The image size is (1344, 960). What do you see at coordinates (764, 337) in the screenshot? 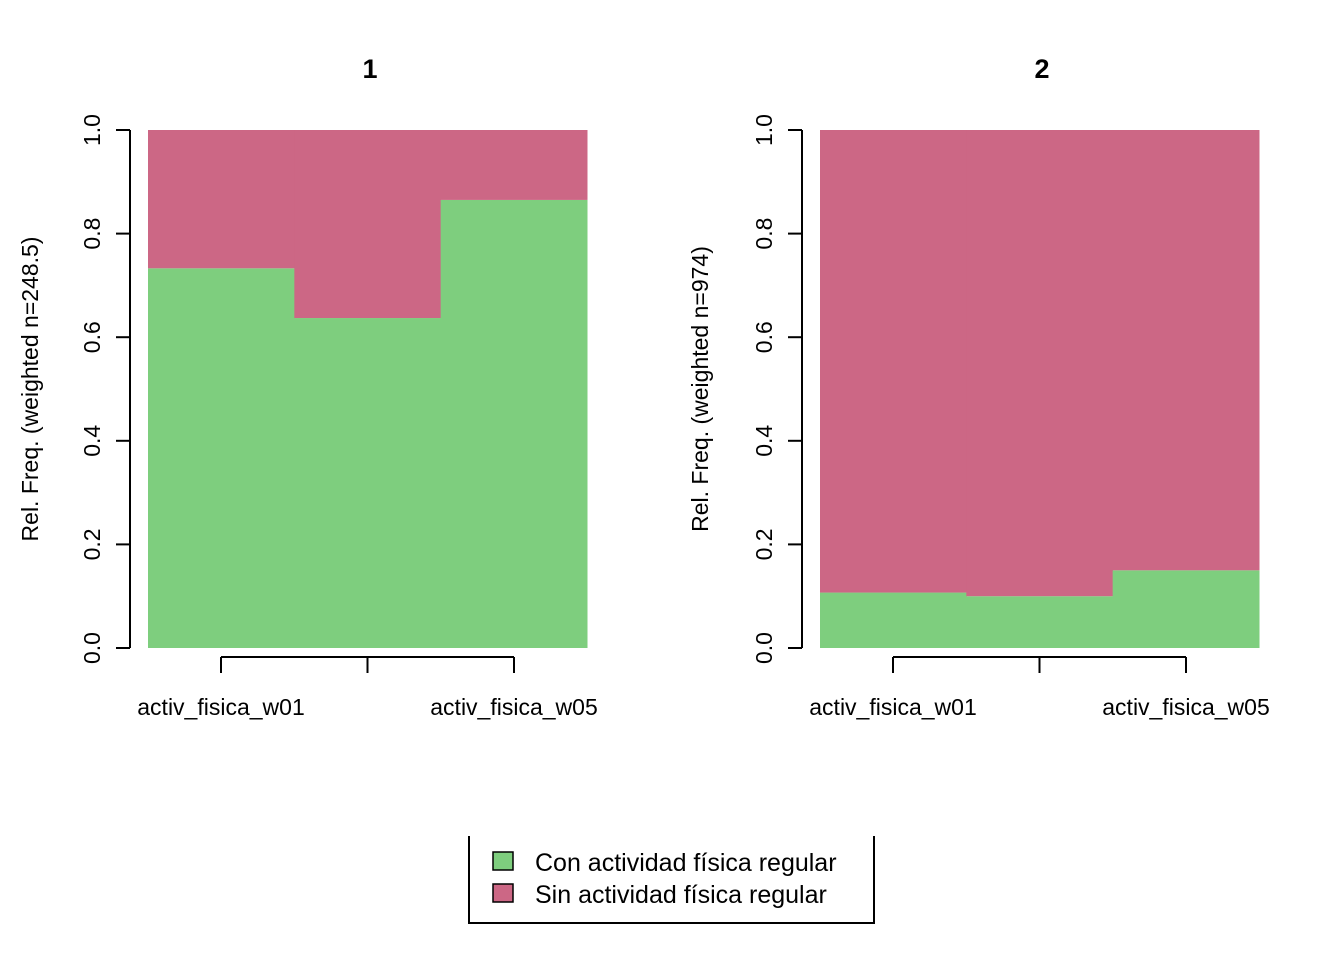
I see `y-tick-label-2-3: 0.6` at bounding box center [764, 337].